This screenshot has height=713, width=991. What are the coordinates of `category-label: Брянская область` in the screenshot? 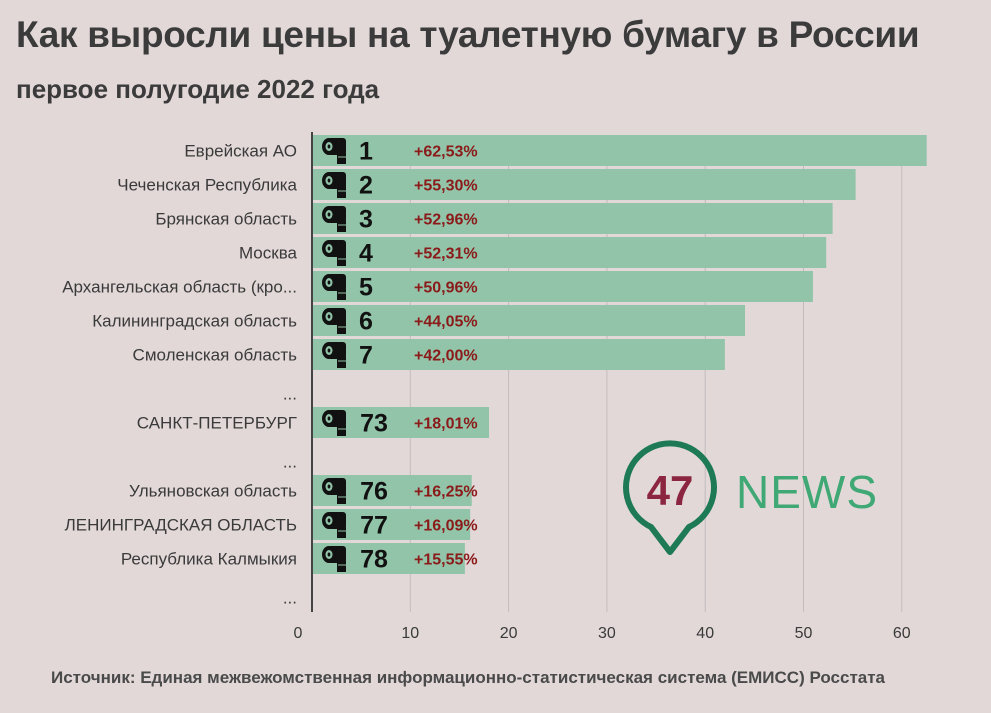 It's located at (226, 219).